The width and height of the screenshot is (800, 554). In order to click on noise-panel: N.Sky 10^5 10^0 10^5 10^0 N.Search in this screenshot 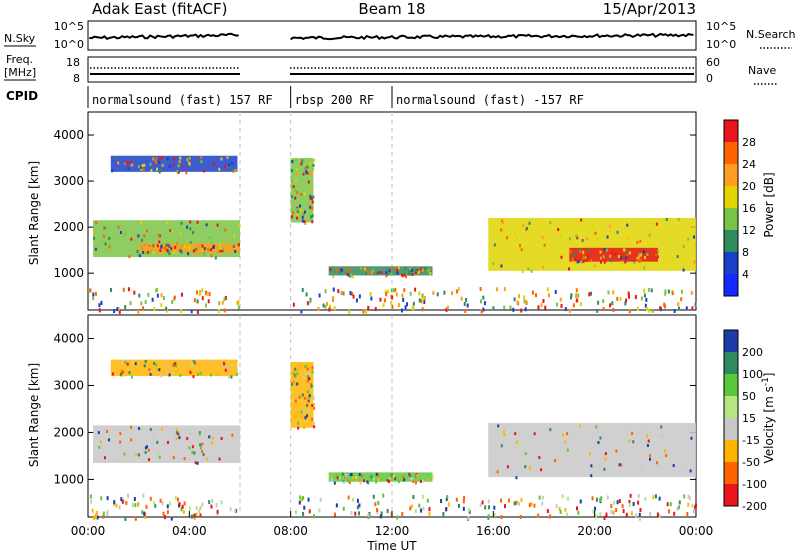, I will do `click(400, 35)`.